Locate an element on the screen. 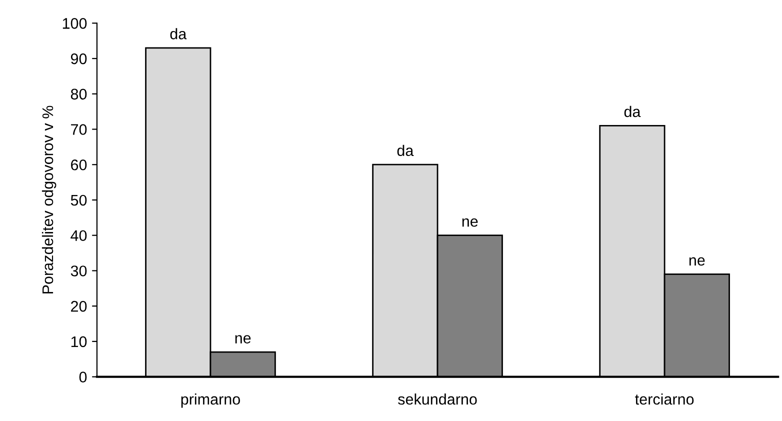 This screenshot has width=782, height=421. series-label: da is located at coordinates (632, 112).